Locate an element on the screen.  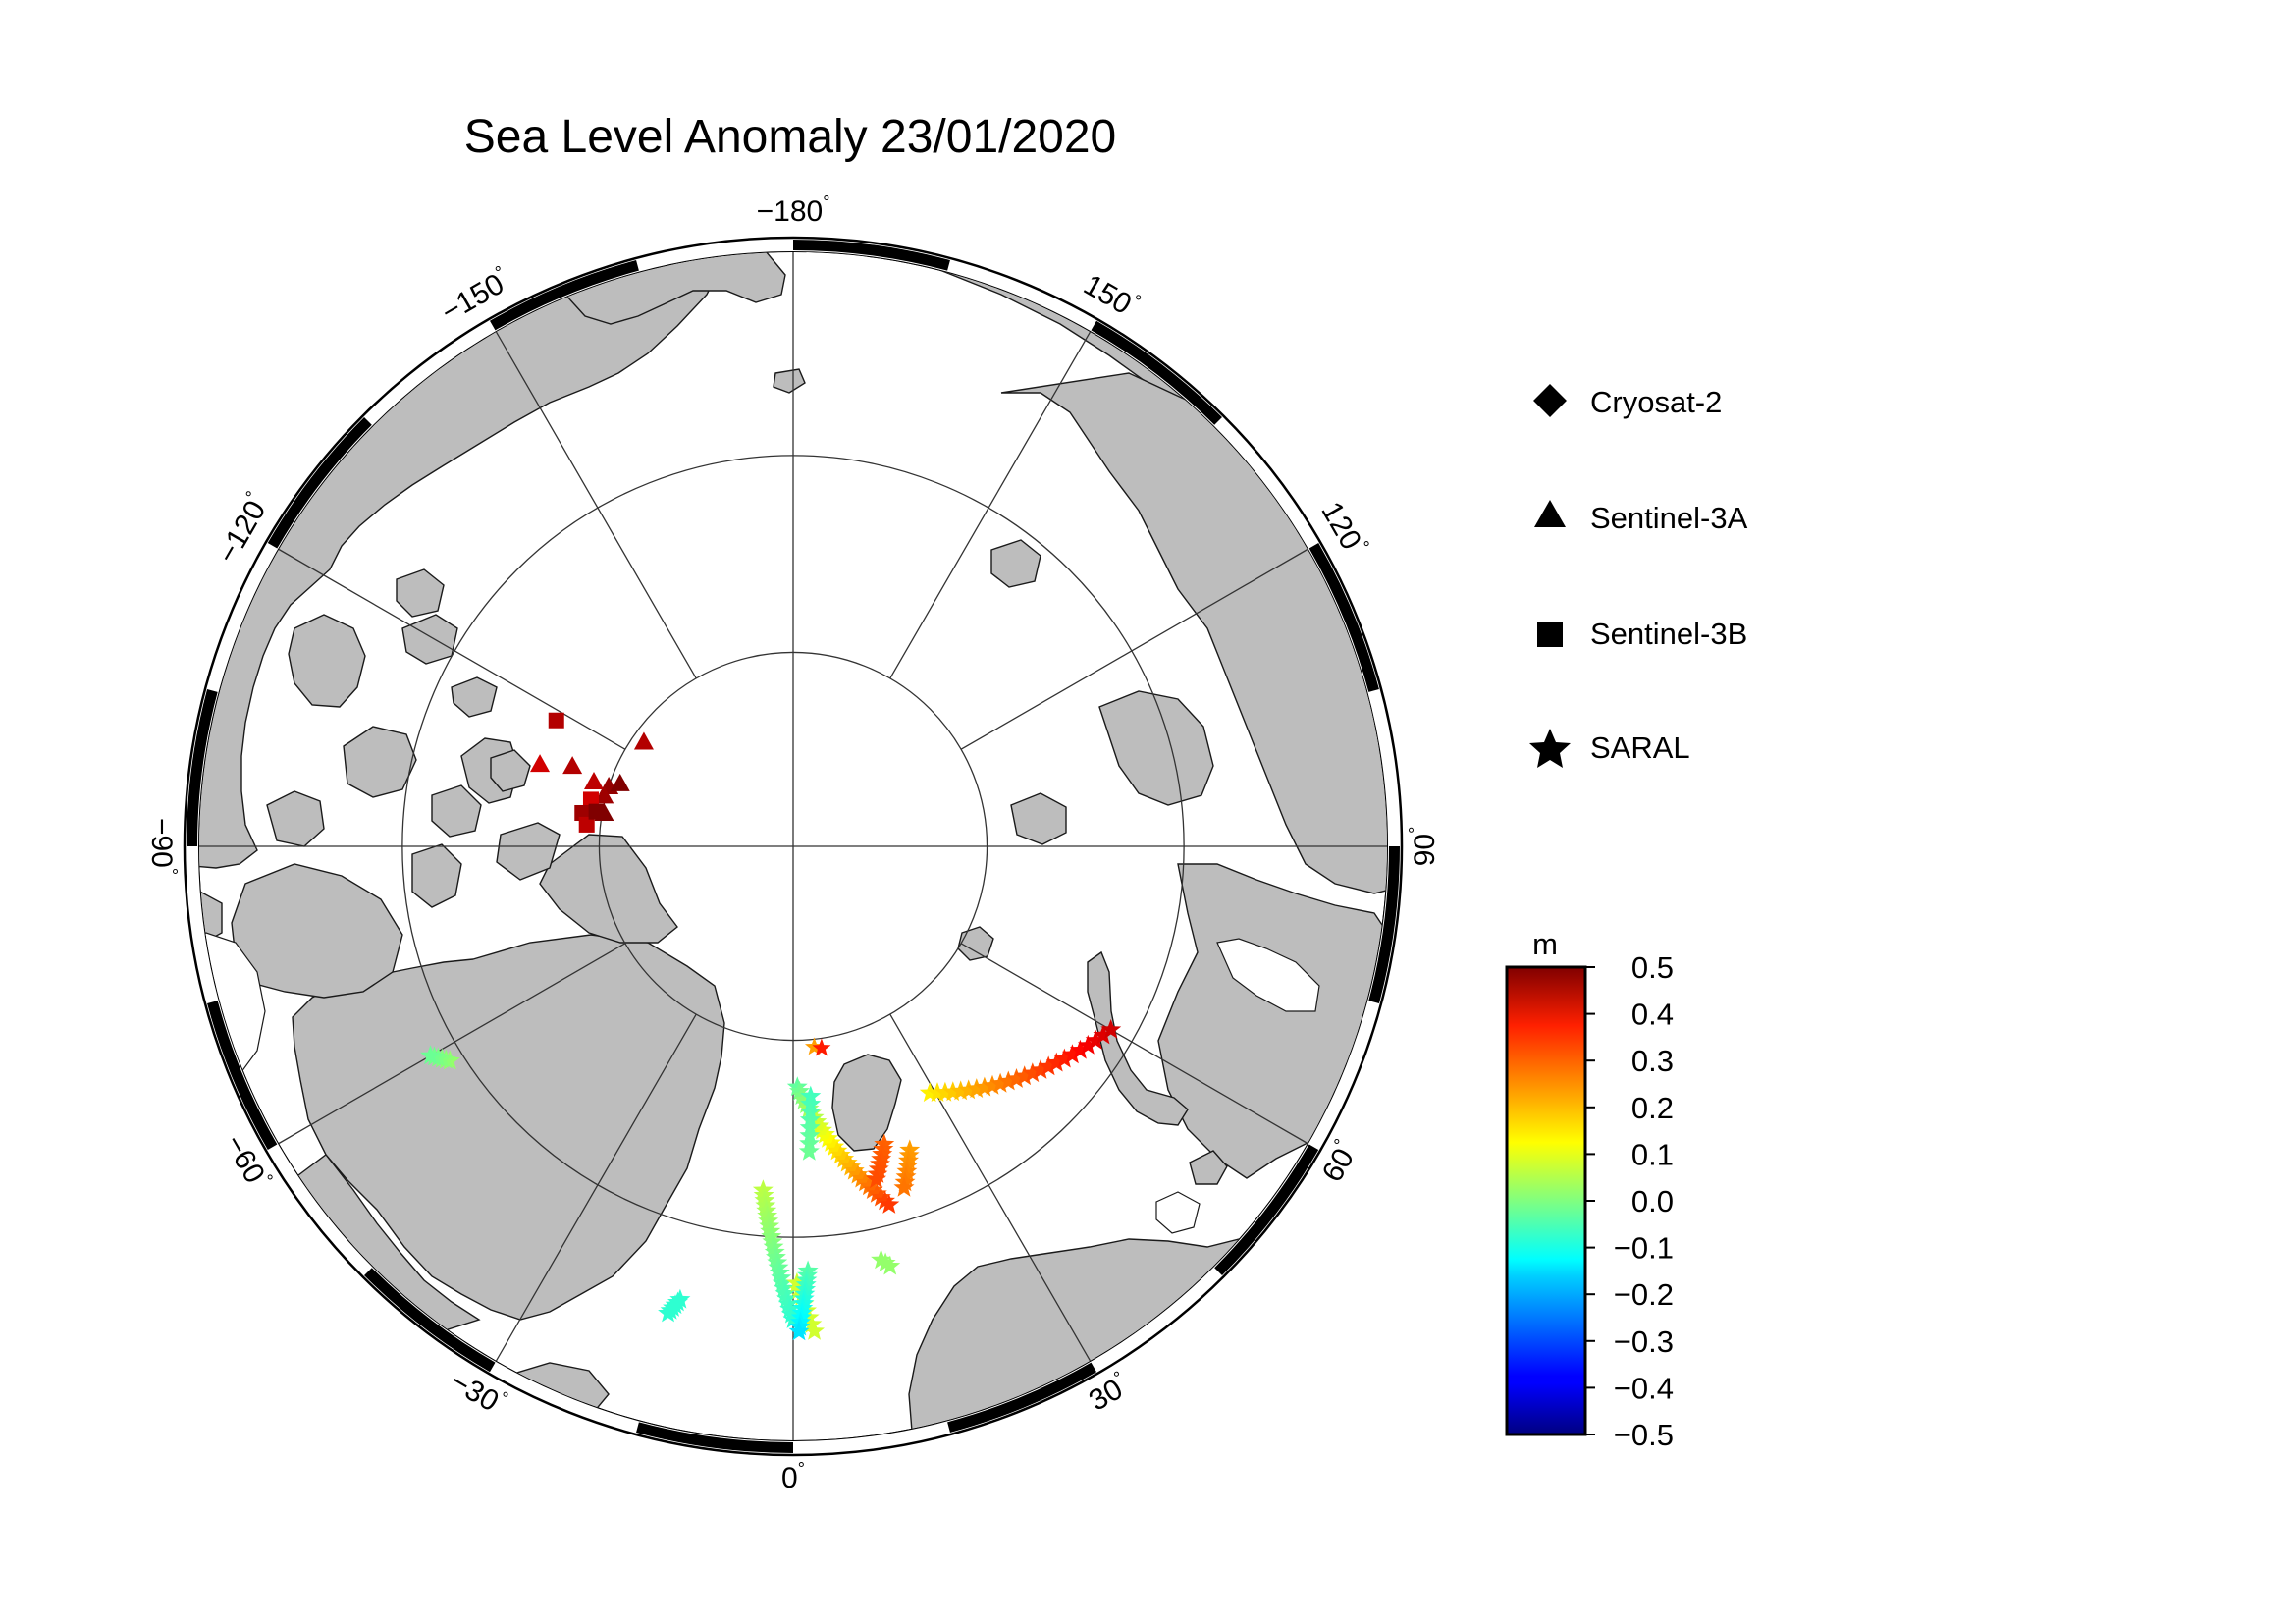
longitude-label: 150° is located at coordinates (1111, 295).